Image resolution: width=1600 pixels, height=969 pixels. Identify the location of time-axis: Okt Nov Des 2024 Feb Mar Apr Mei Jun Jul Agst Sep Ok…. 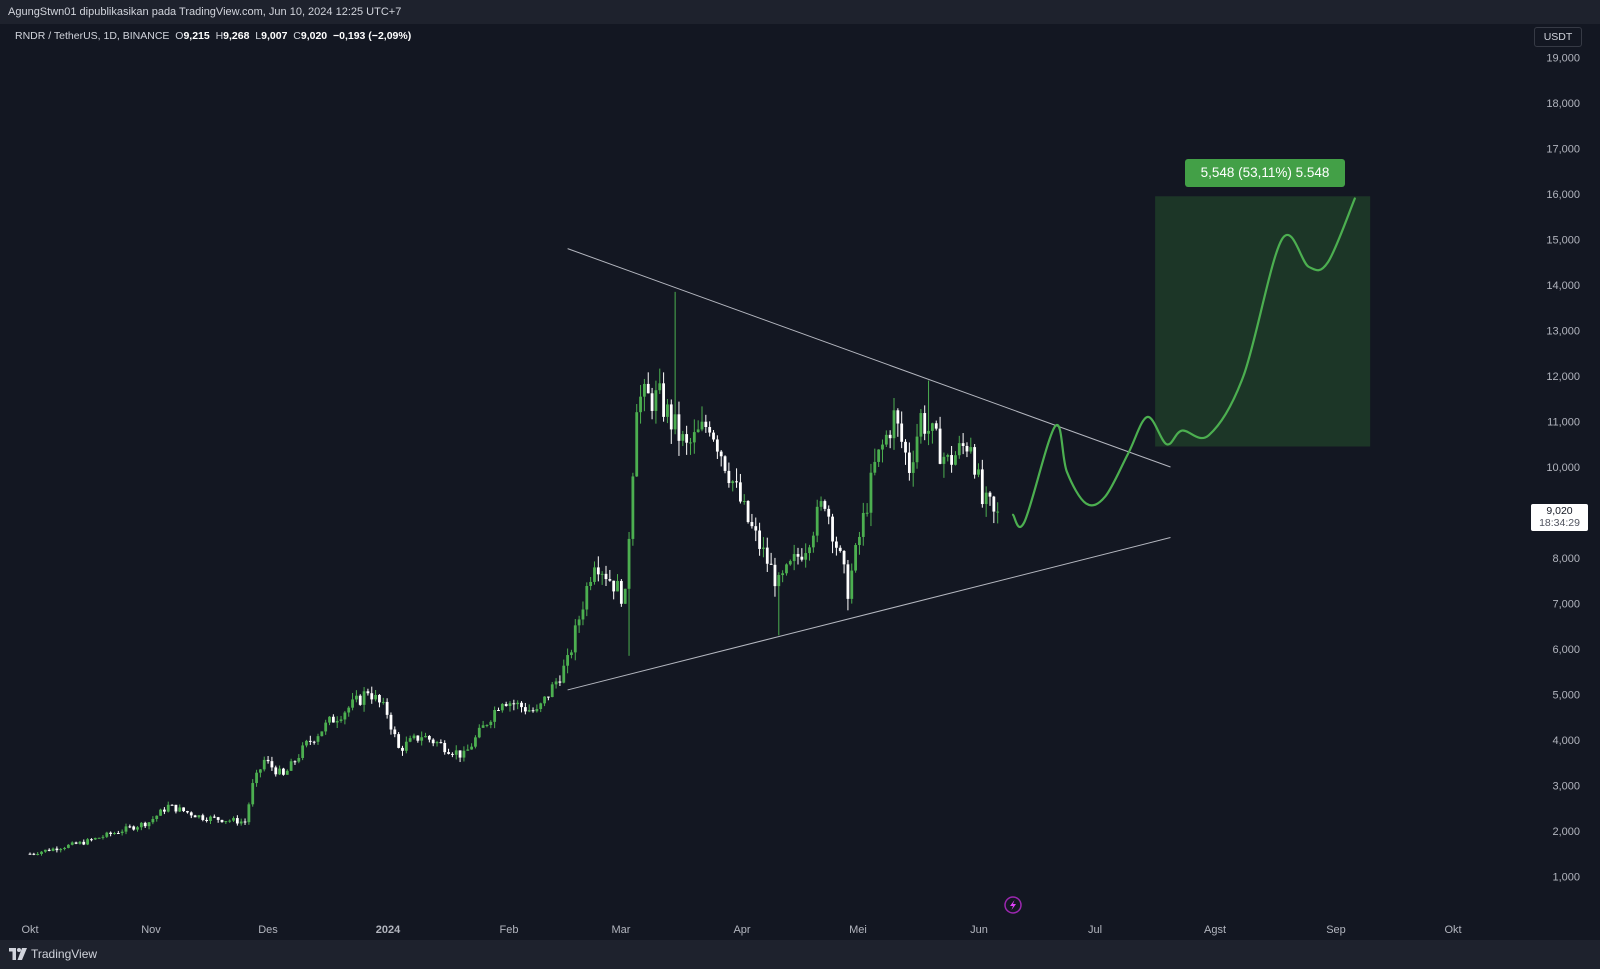
(741, 930).